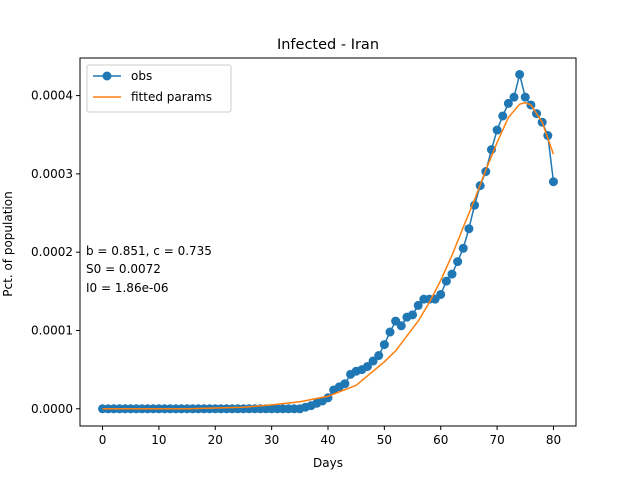 Image resolution: width=640 pixels, height=480 pixels. What do you see at coordinates (52, 409) in the screenshot?
I see `y-tick-label: 0.0000` at bounding box center [52, 409].